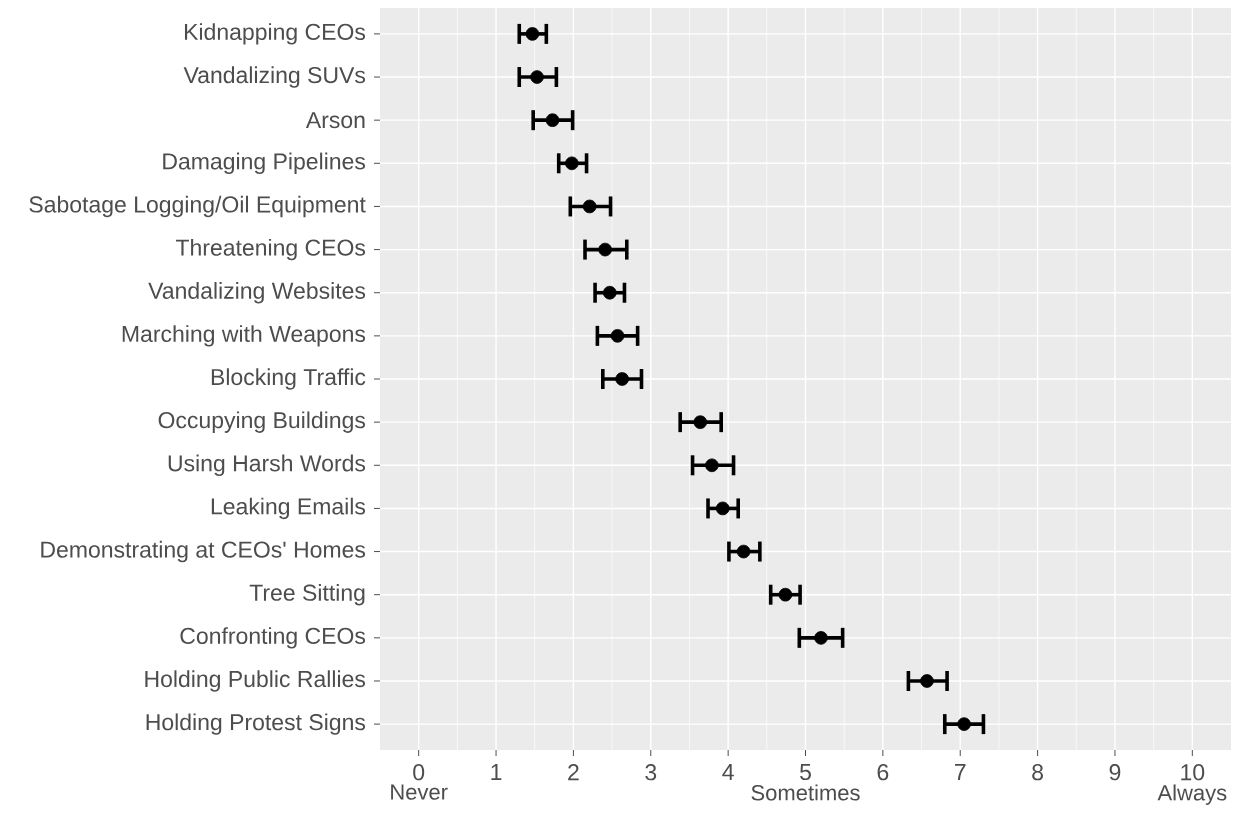  What do you see at coordinates (257, 293) in the screenshot?
I see `y-tick-label: Vandalizing Websites` at bounding box center [257, 293].